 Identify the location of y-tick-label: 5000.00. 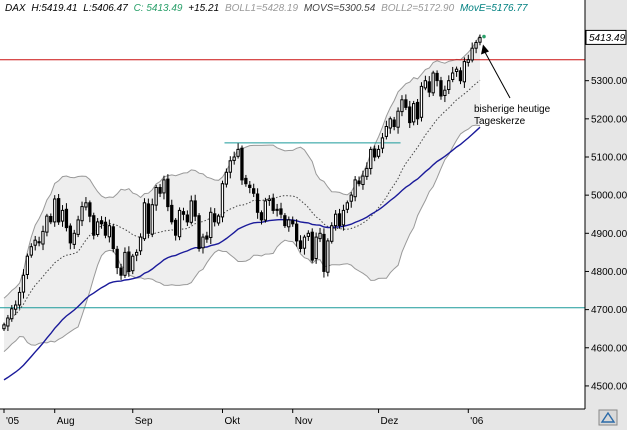
(609, 196).